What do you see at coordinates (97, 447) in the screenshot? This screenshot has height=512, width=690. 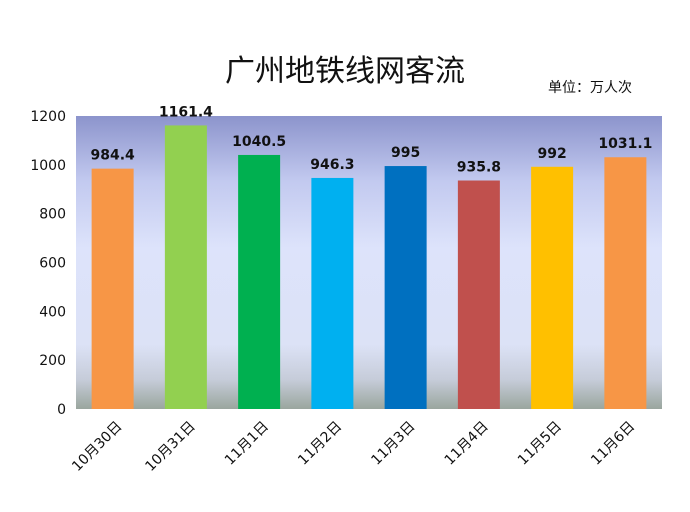 I see `x-tick-label: 10月30日` at bounding box center [97, 447].